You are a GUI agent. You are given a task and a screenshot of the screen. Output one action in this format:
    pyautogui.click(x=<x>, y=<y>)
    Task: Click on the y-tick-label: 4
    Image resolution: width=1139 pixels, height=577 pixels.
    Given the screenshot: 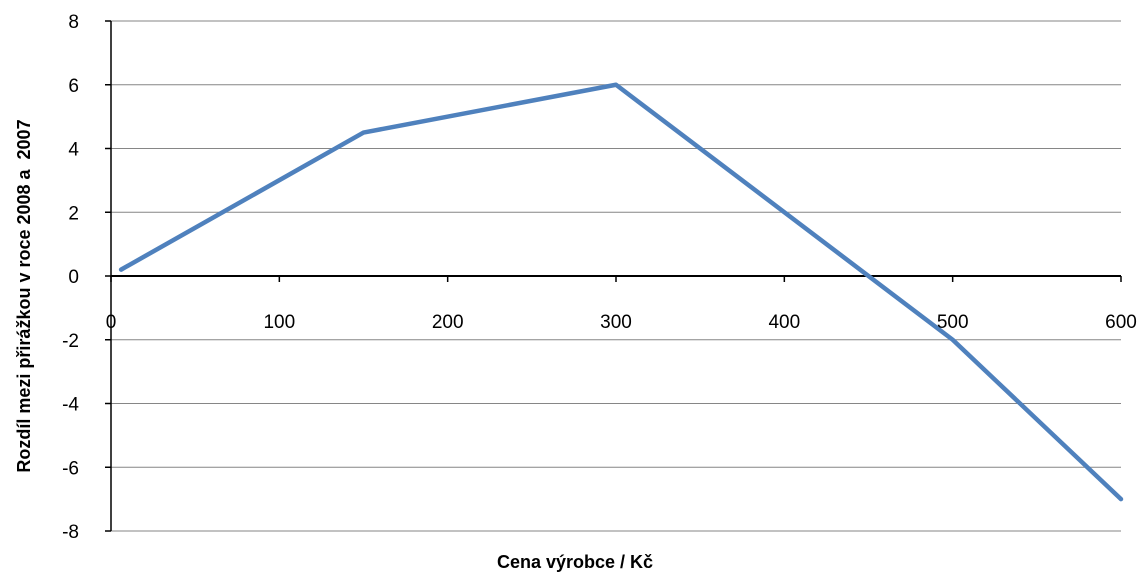 What is the action you would take?
    pyautogui.click(x=73, y=150)
    